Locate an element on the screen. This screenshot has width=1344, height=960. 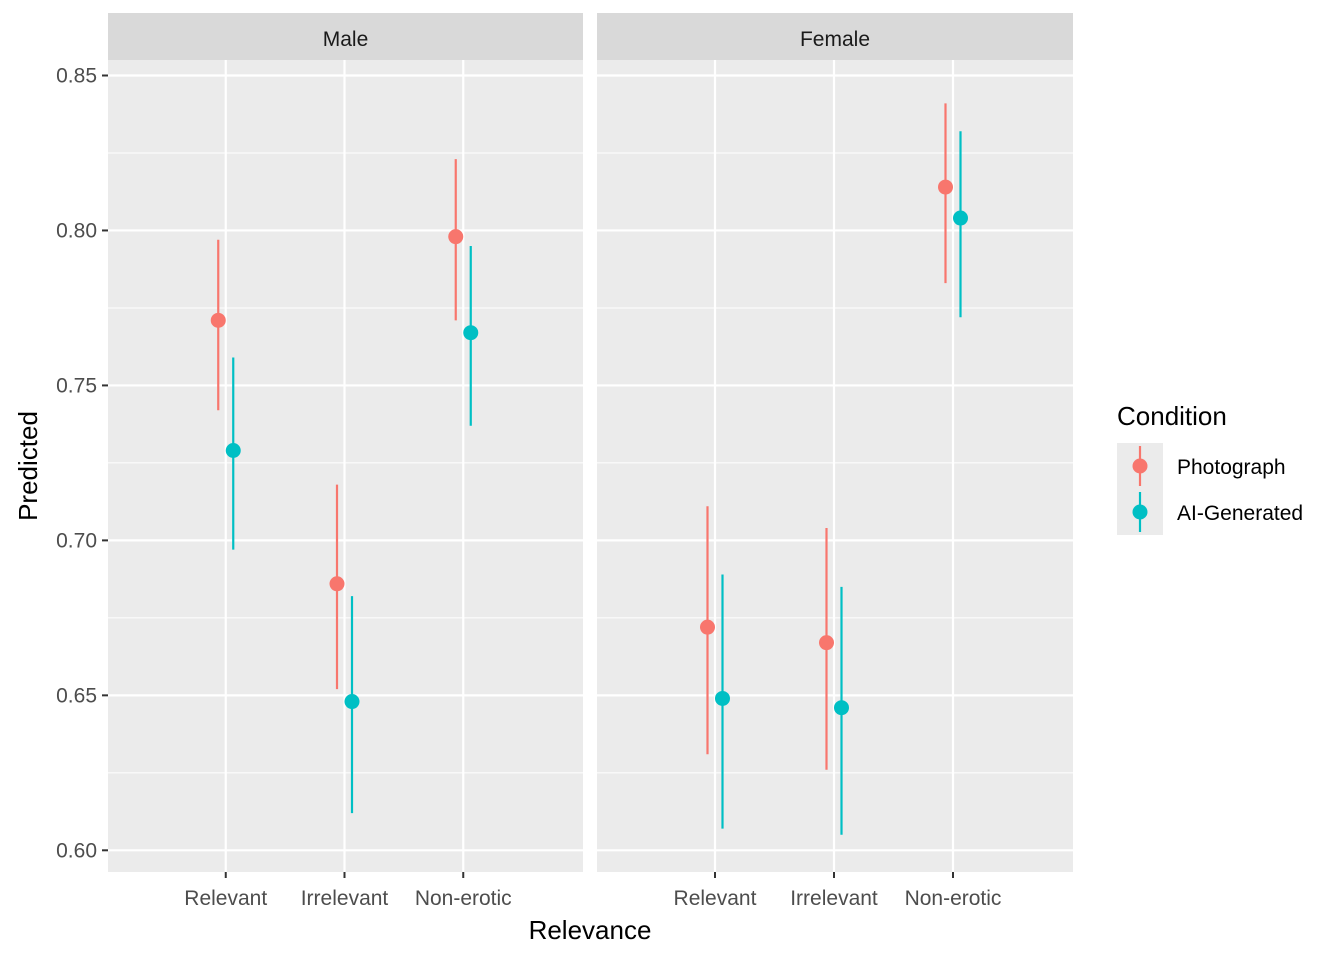
y-tick-label: 0.60 is located at coordinates (76, 850).